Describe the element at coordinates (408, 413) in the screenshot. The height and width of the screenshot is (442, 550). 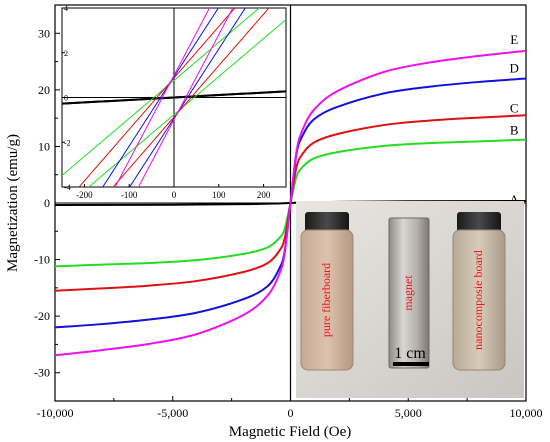
I see `x-tick-label: 5,000` at that location.